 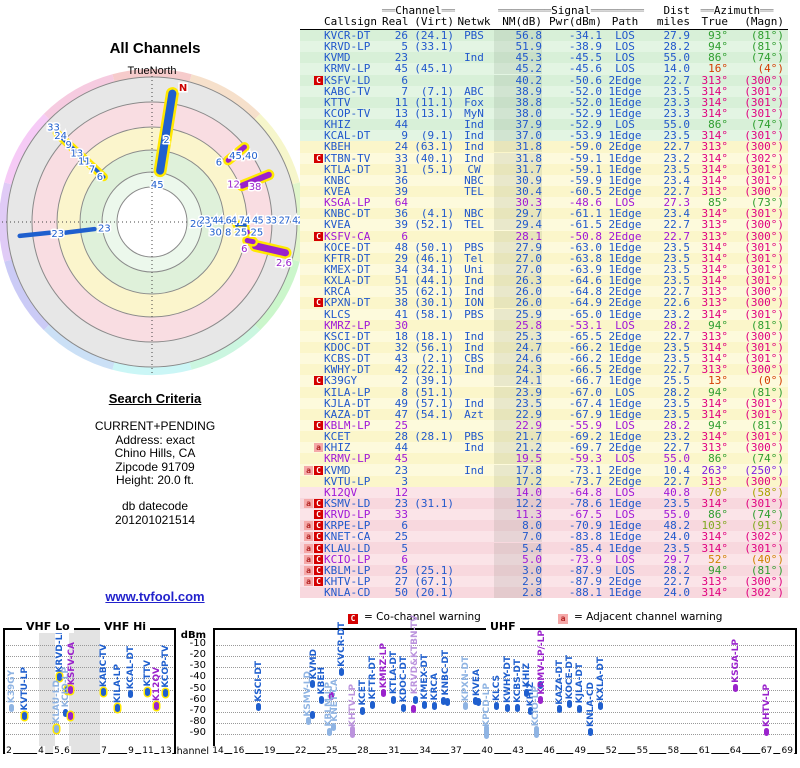 I want to click on cell-miles: 55.0, so click(x=677, y=459).